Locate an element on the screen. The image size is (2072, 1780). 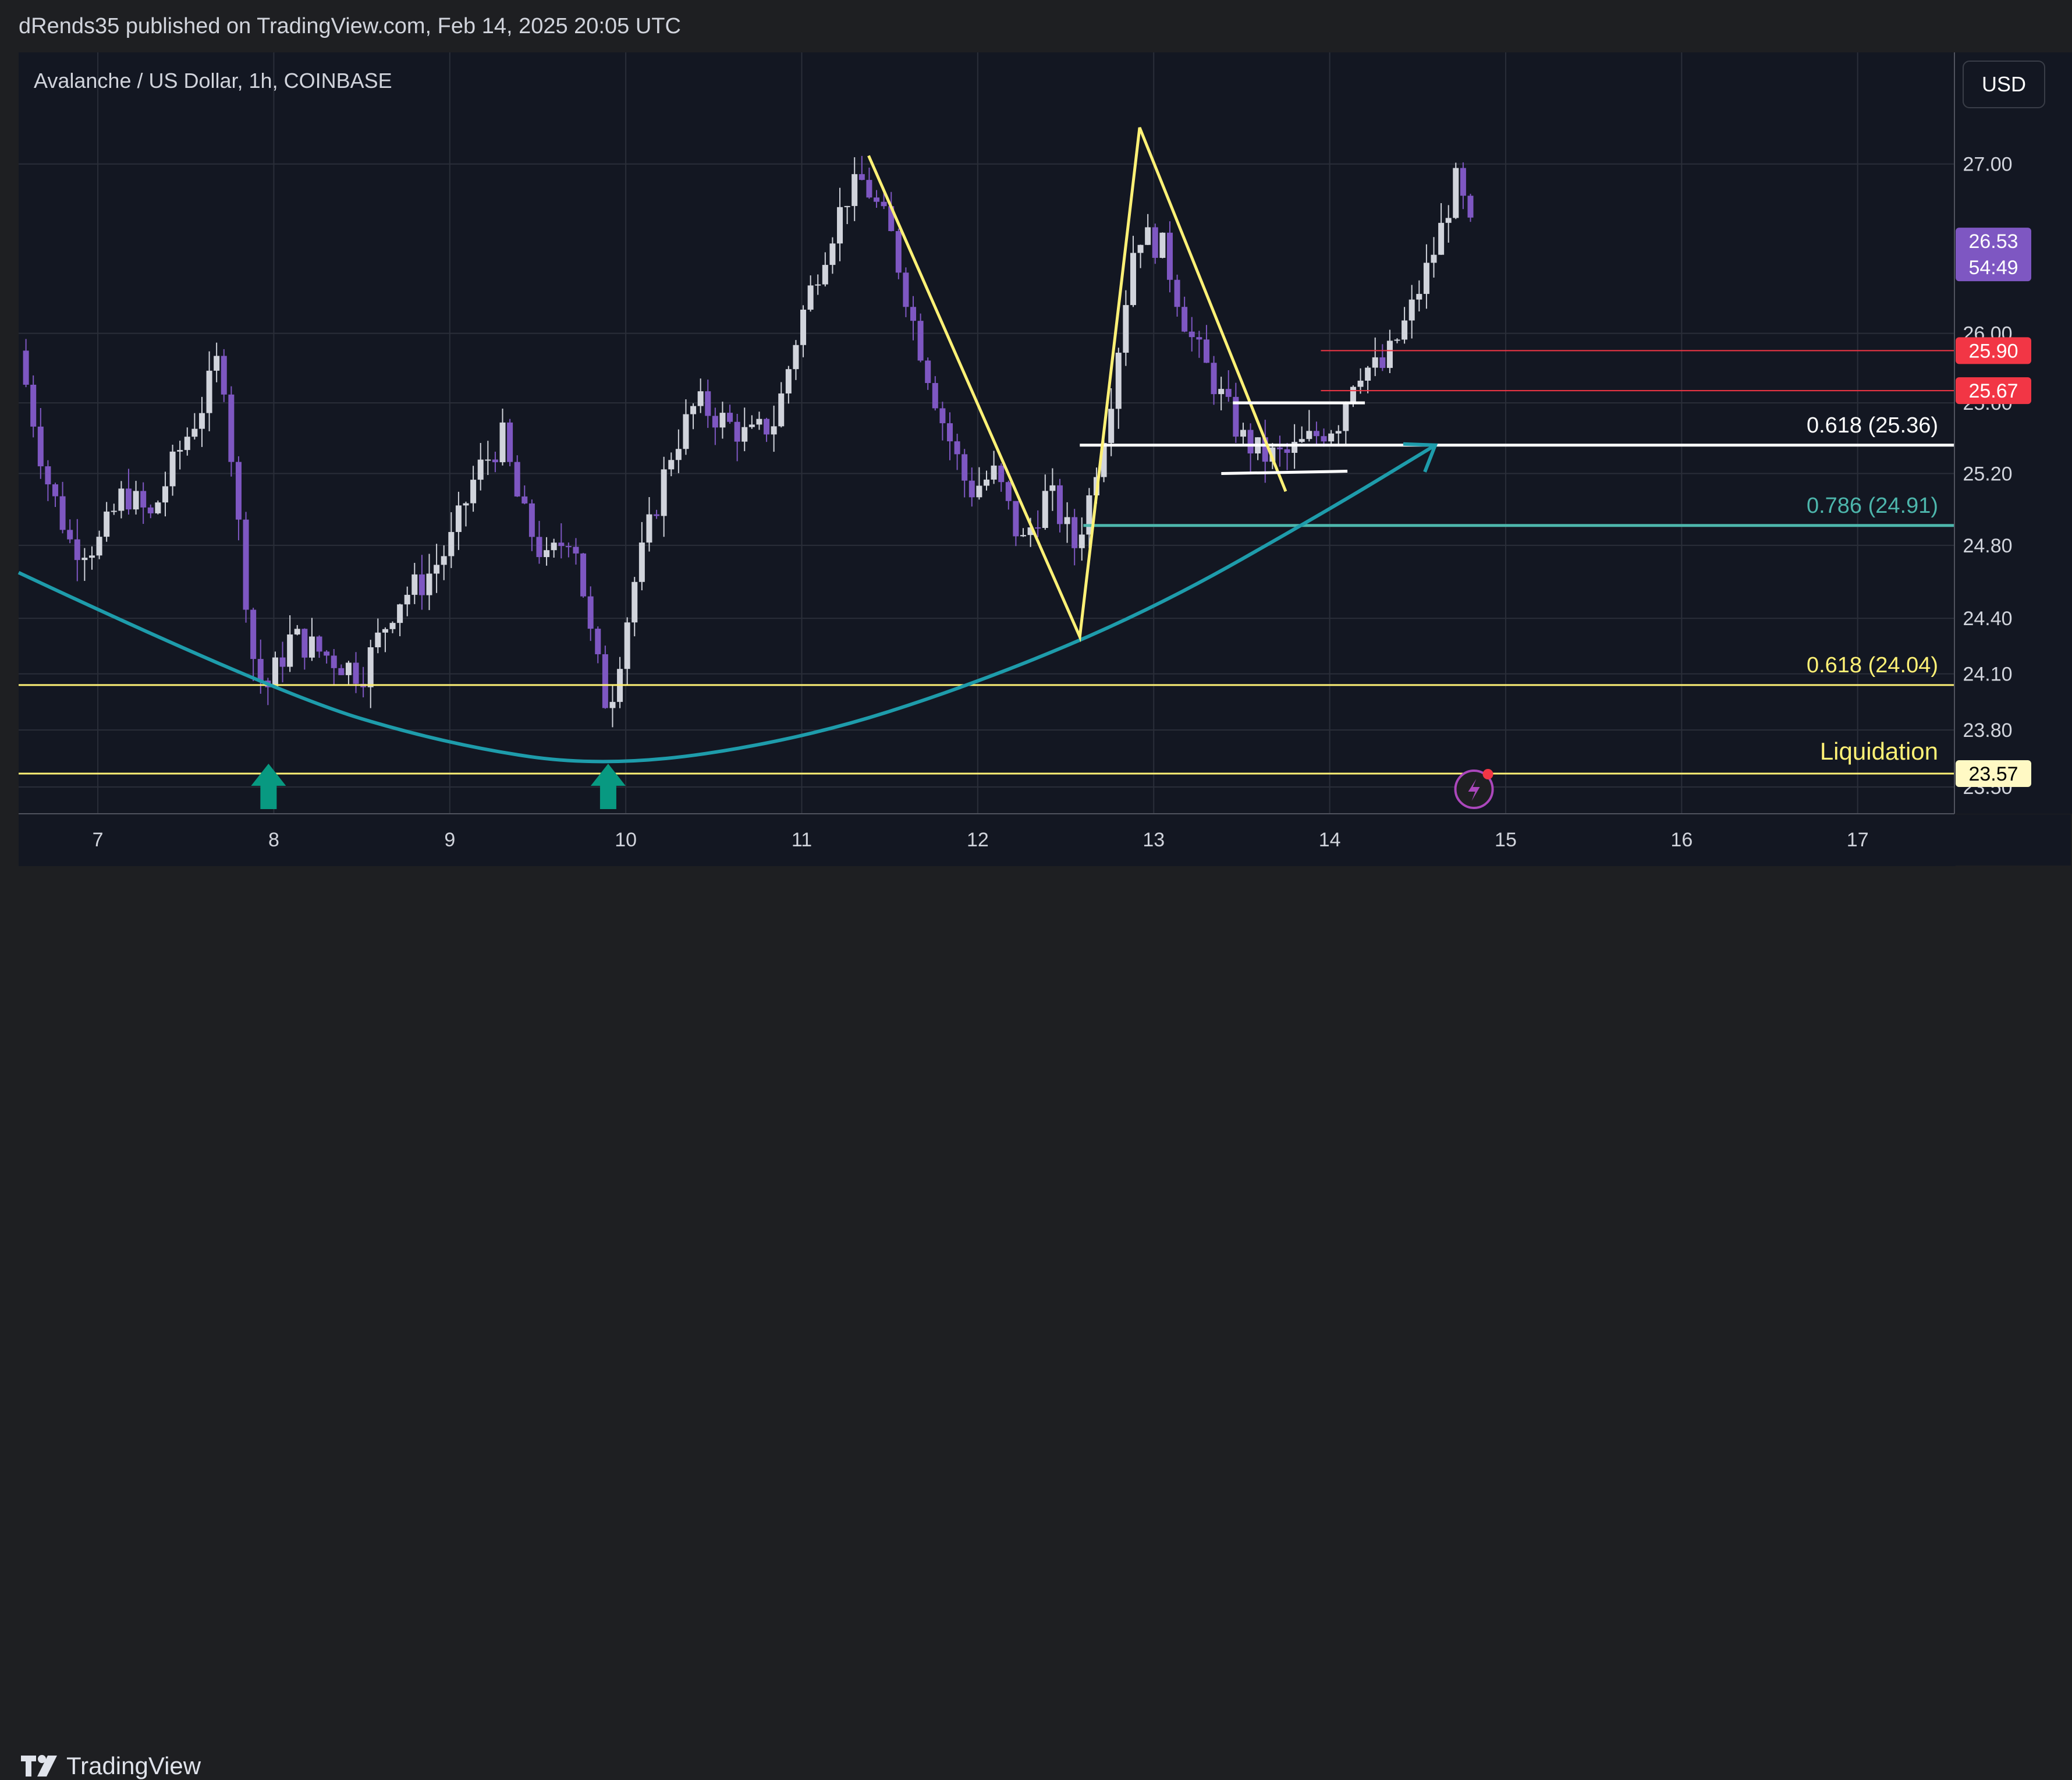
arrow-up-icon is located at coordinates (608, 787).